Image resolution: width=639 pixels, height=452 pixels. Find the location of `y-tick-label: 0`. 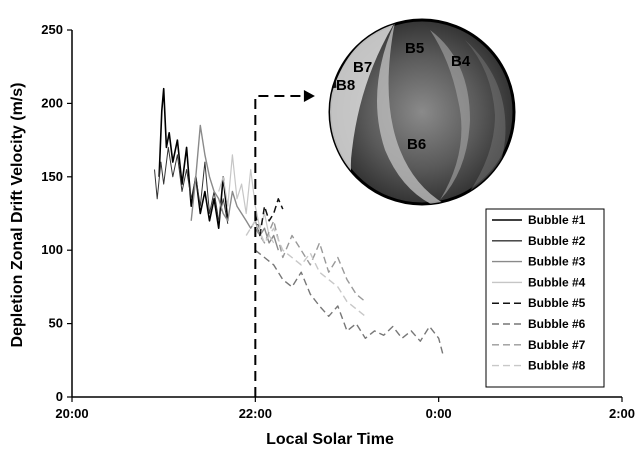

y-tick-label: 0 is located at coordinates (59, 396).